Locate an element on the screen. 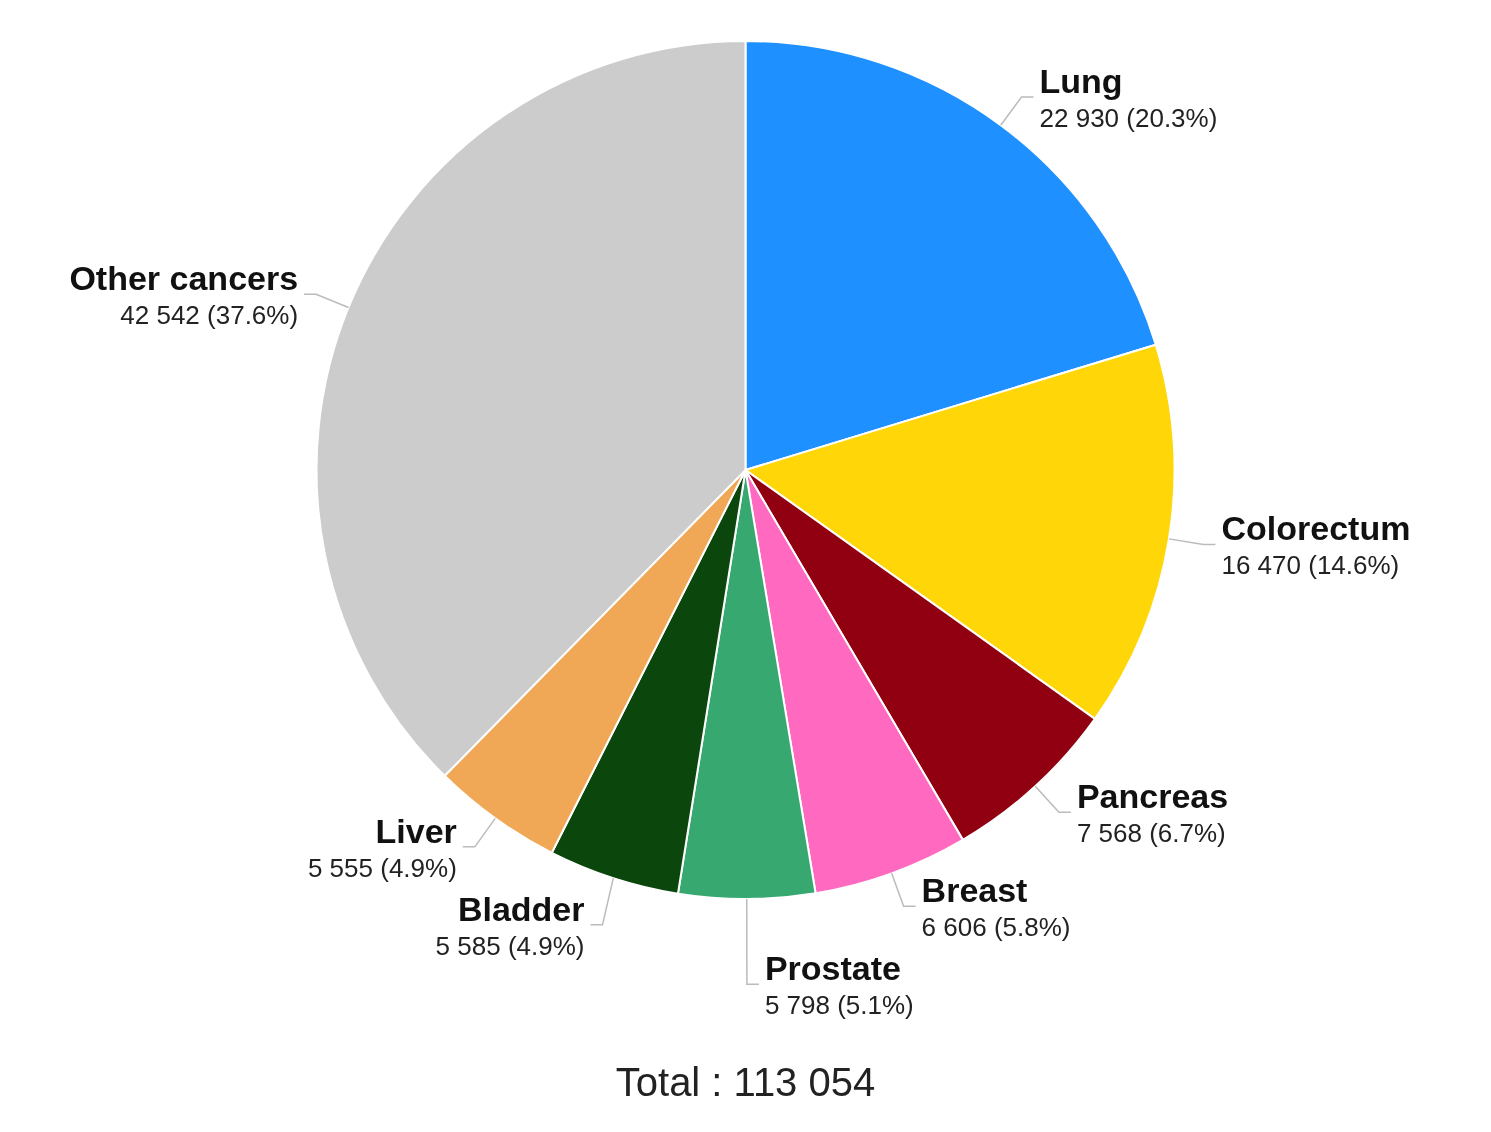  data-label: 22 930 (20.3%) is located at coordinates (1128, 118).